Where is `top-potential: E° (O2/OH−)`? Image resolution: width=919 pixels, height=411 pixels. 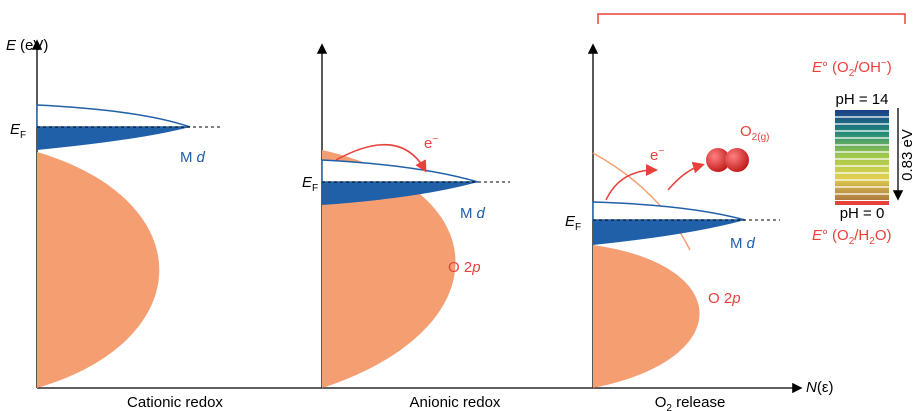 top-potential: E° (O2/OH−) is located at coordinates (852, 68).